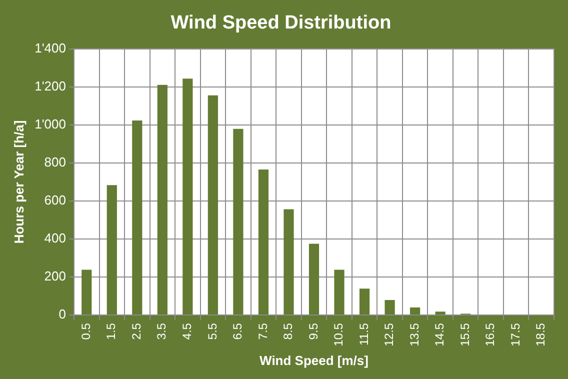 The height and width of the screenshot is (379, 568). What do you see at coordinates (55, 238) in the screenshot?
I see `y-tick-label: 400` at bounding box center [55, 238].